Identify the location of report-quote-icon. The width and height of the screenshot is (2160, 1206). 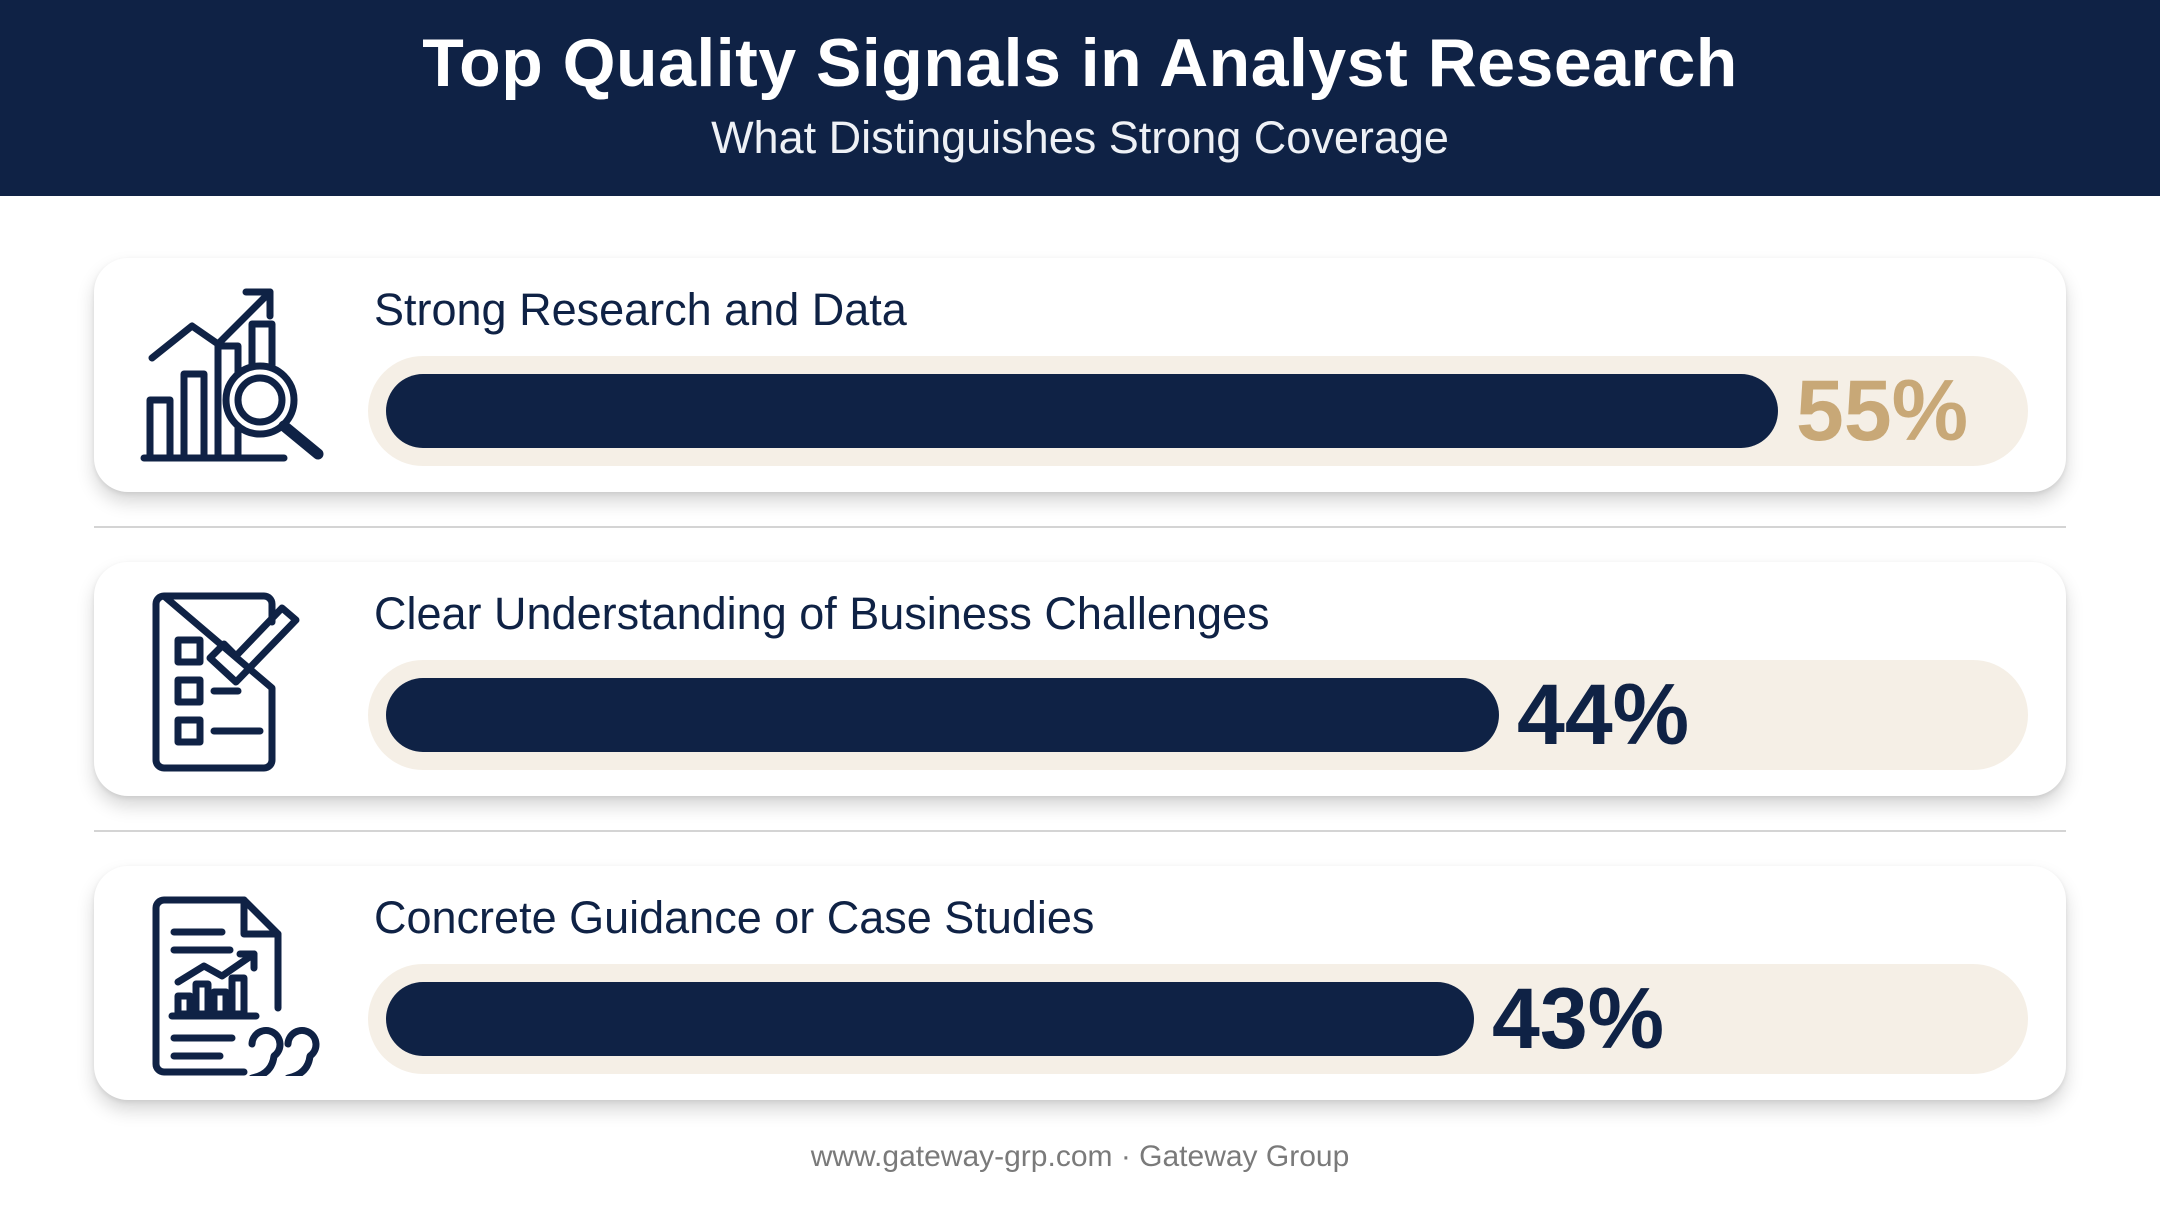
(236, 986).